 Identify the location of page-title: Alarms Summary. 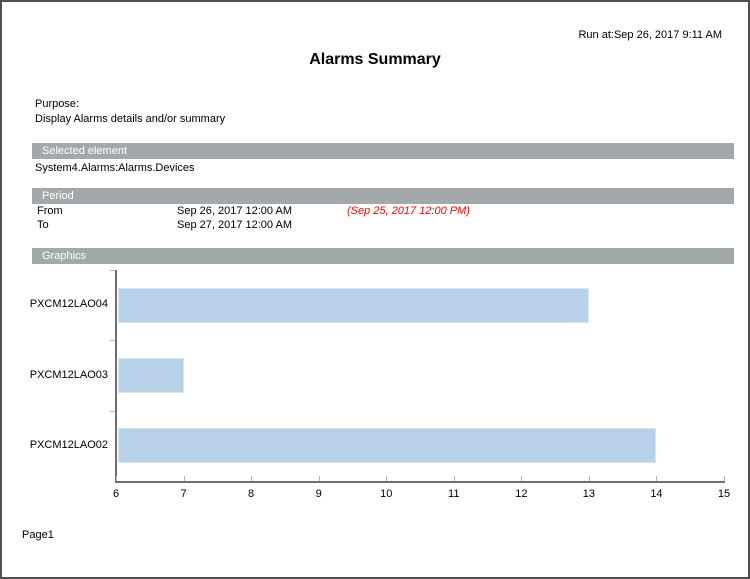
(375, 59).